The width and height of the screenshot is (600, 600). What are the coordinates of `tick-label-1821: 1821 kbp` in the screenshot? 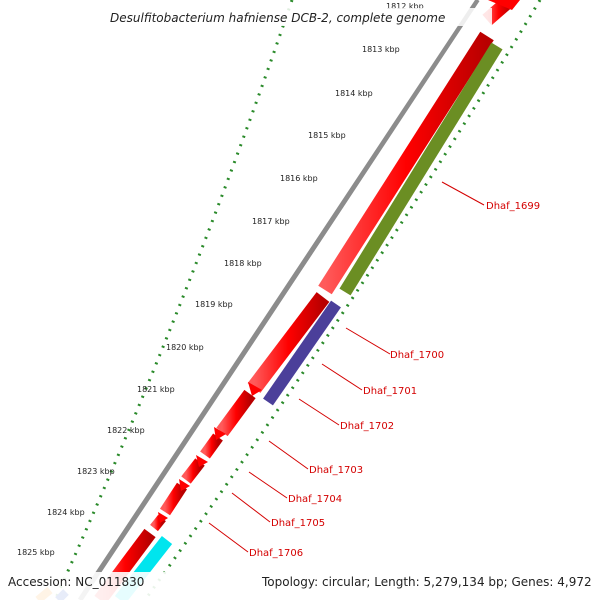 It's located at (156, 389).